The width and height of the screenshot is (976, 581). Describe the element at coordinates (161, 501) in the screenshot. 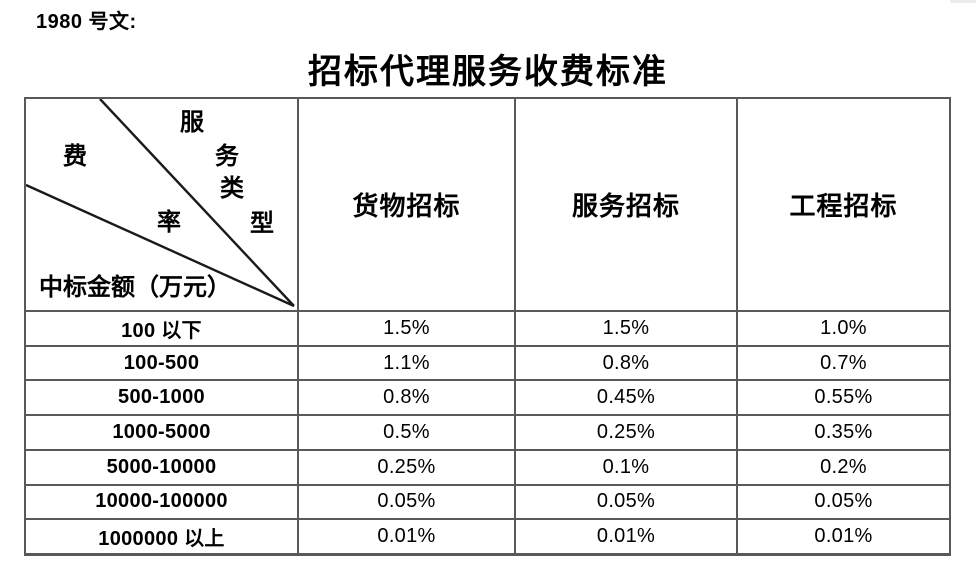

I see `row-label: 10000-100000` at that location.